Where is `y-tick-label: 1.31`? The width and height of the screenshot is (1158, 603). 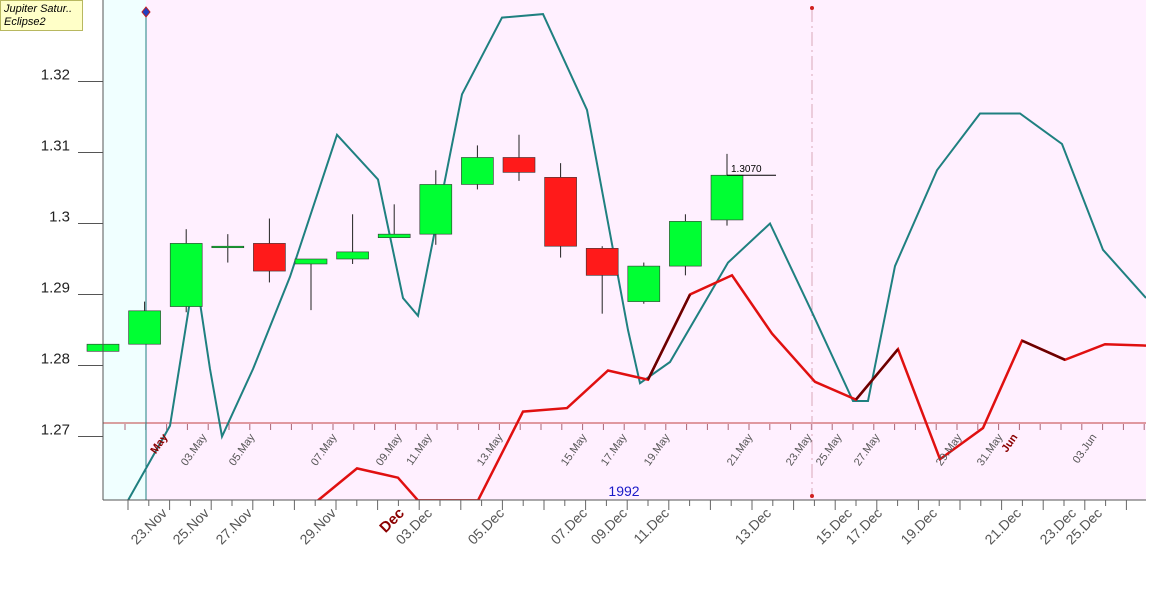 y-tick-label: 1.31 is located at coordinates (55, 146).